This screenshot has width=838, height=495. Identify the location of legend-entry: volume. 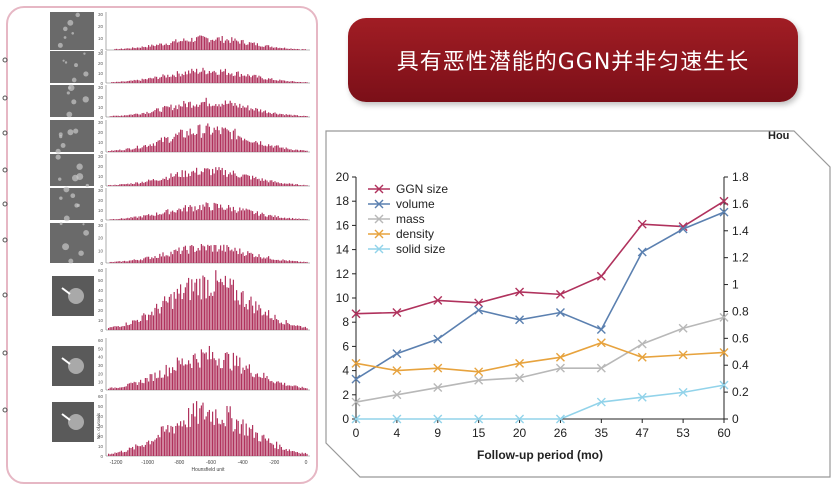
(401, 204).